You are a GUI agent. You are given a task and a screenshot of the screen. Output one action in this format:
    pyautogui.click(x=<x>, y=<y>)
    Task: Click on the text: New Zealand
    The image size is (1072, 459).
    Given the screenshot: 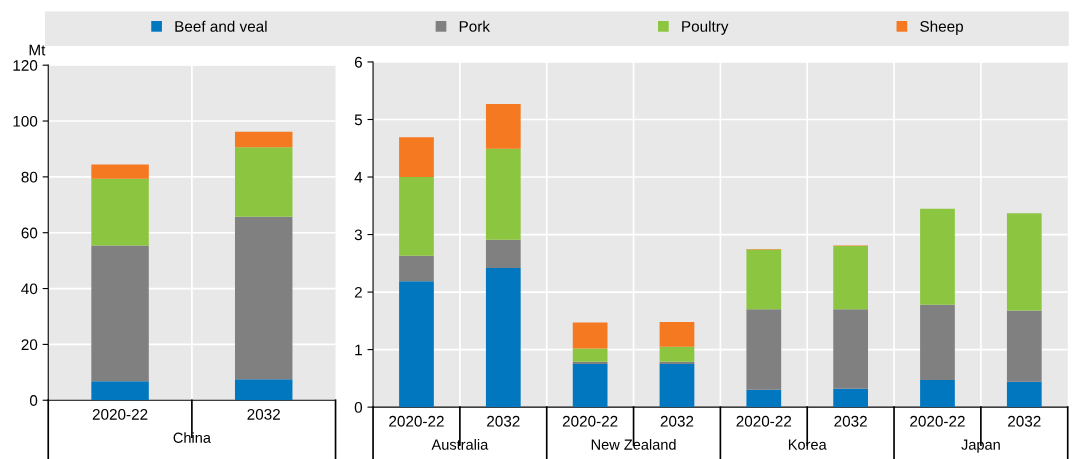 What is the action you would take?
    pyautogui.click(x=633, y=444)
    